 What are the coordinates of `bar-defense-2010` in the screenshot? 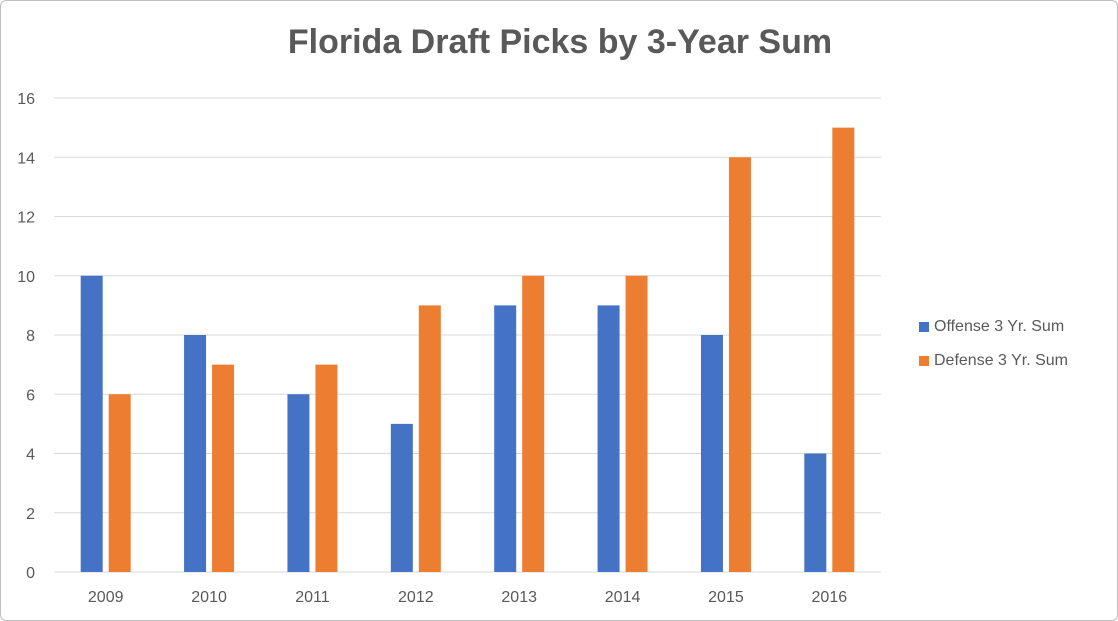 It's located at (223, 468).